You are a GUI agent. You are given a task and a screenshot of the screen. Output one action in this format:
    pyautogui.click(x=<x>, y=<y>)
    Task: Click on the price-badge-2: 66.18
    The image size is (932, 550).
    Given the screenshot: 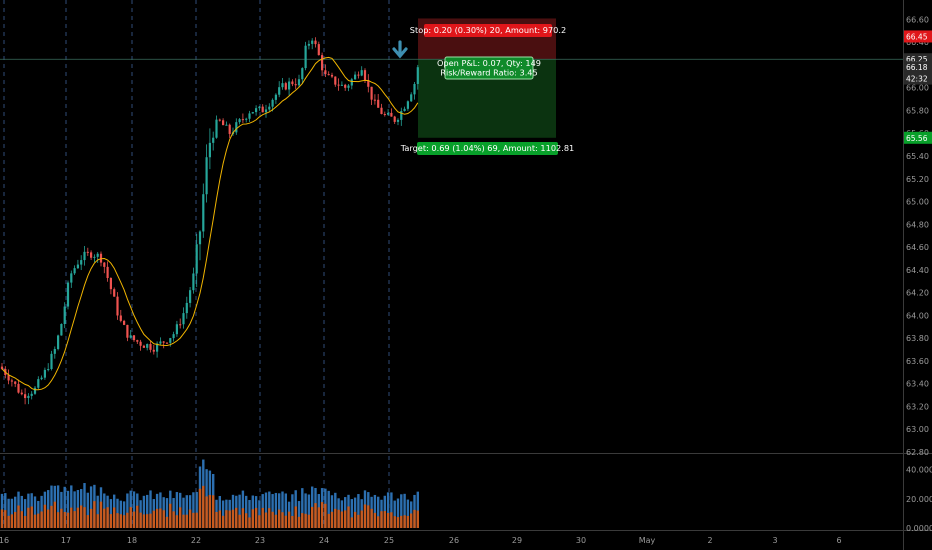 What is the action you would take?
    pyautogui.click(x=918, y=67)
    